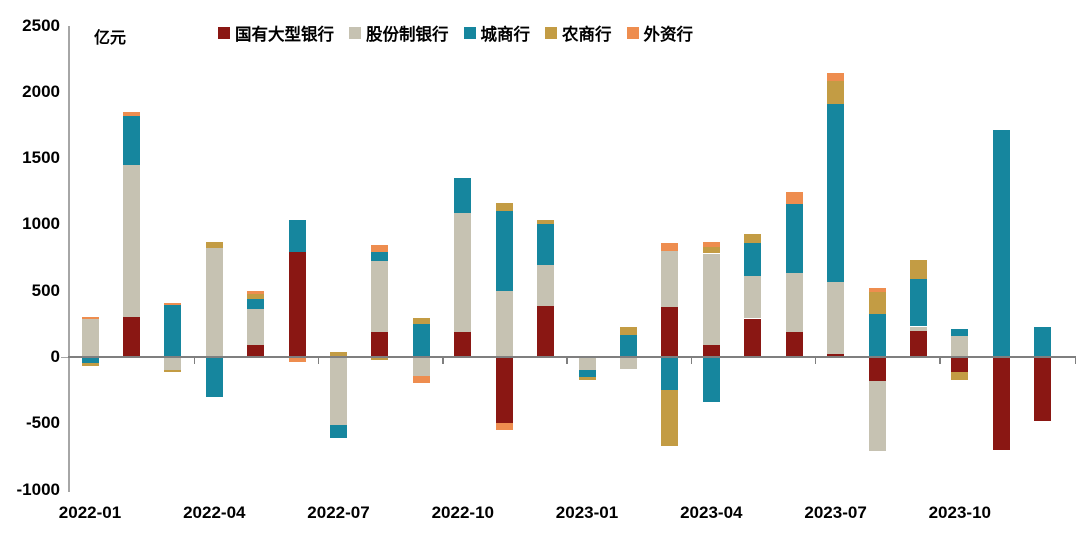  I want to click on x-tick-label: 2023-04, so click(711, 512).